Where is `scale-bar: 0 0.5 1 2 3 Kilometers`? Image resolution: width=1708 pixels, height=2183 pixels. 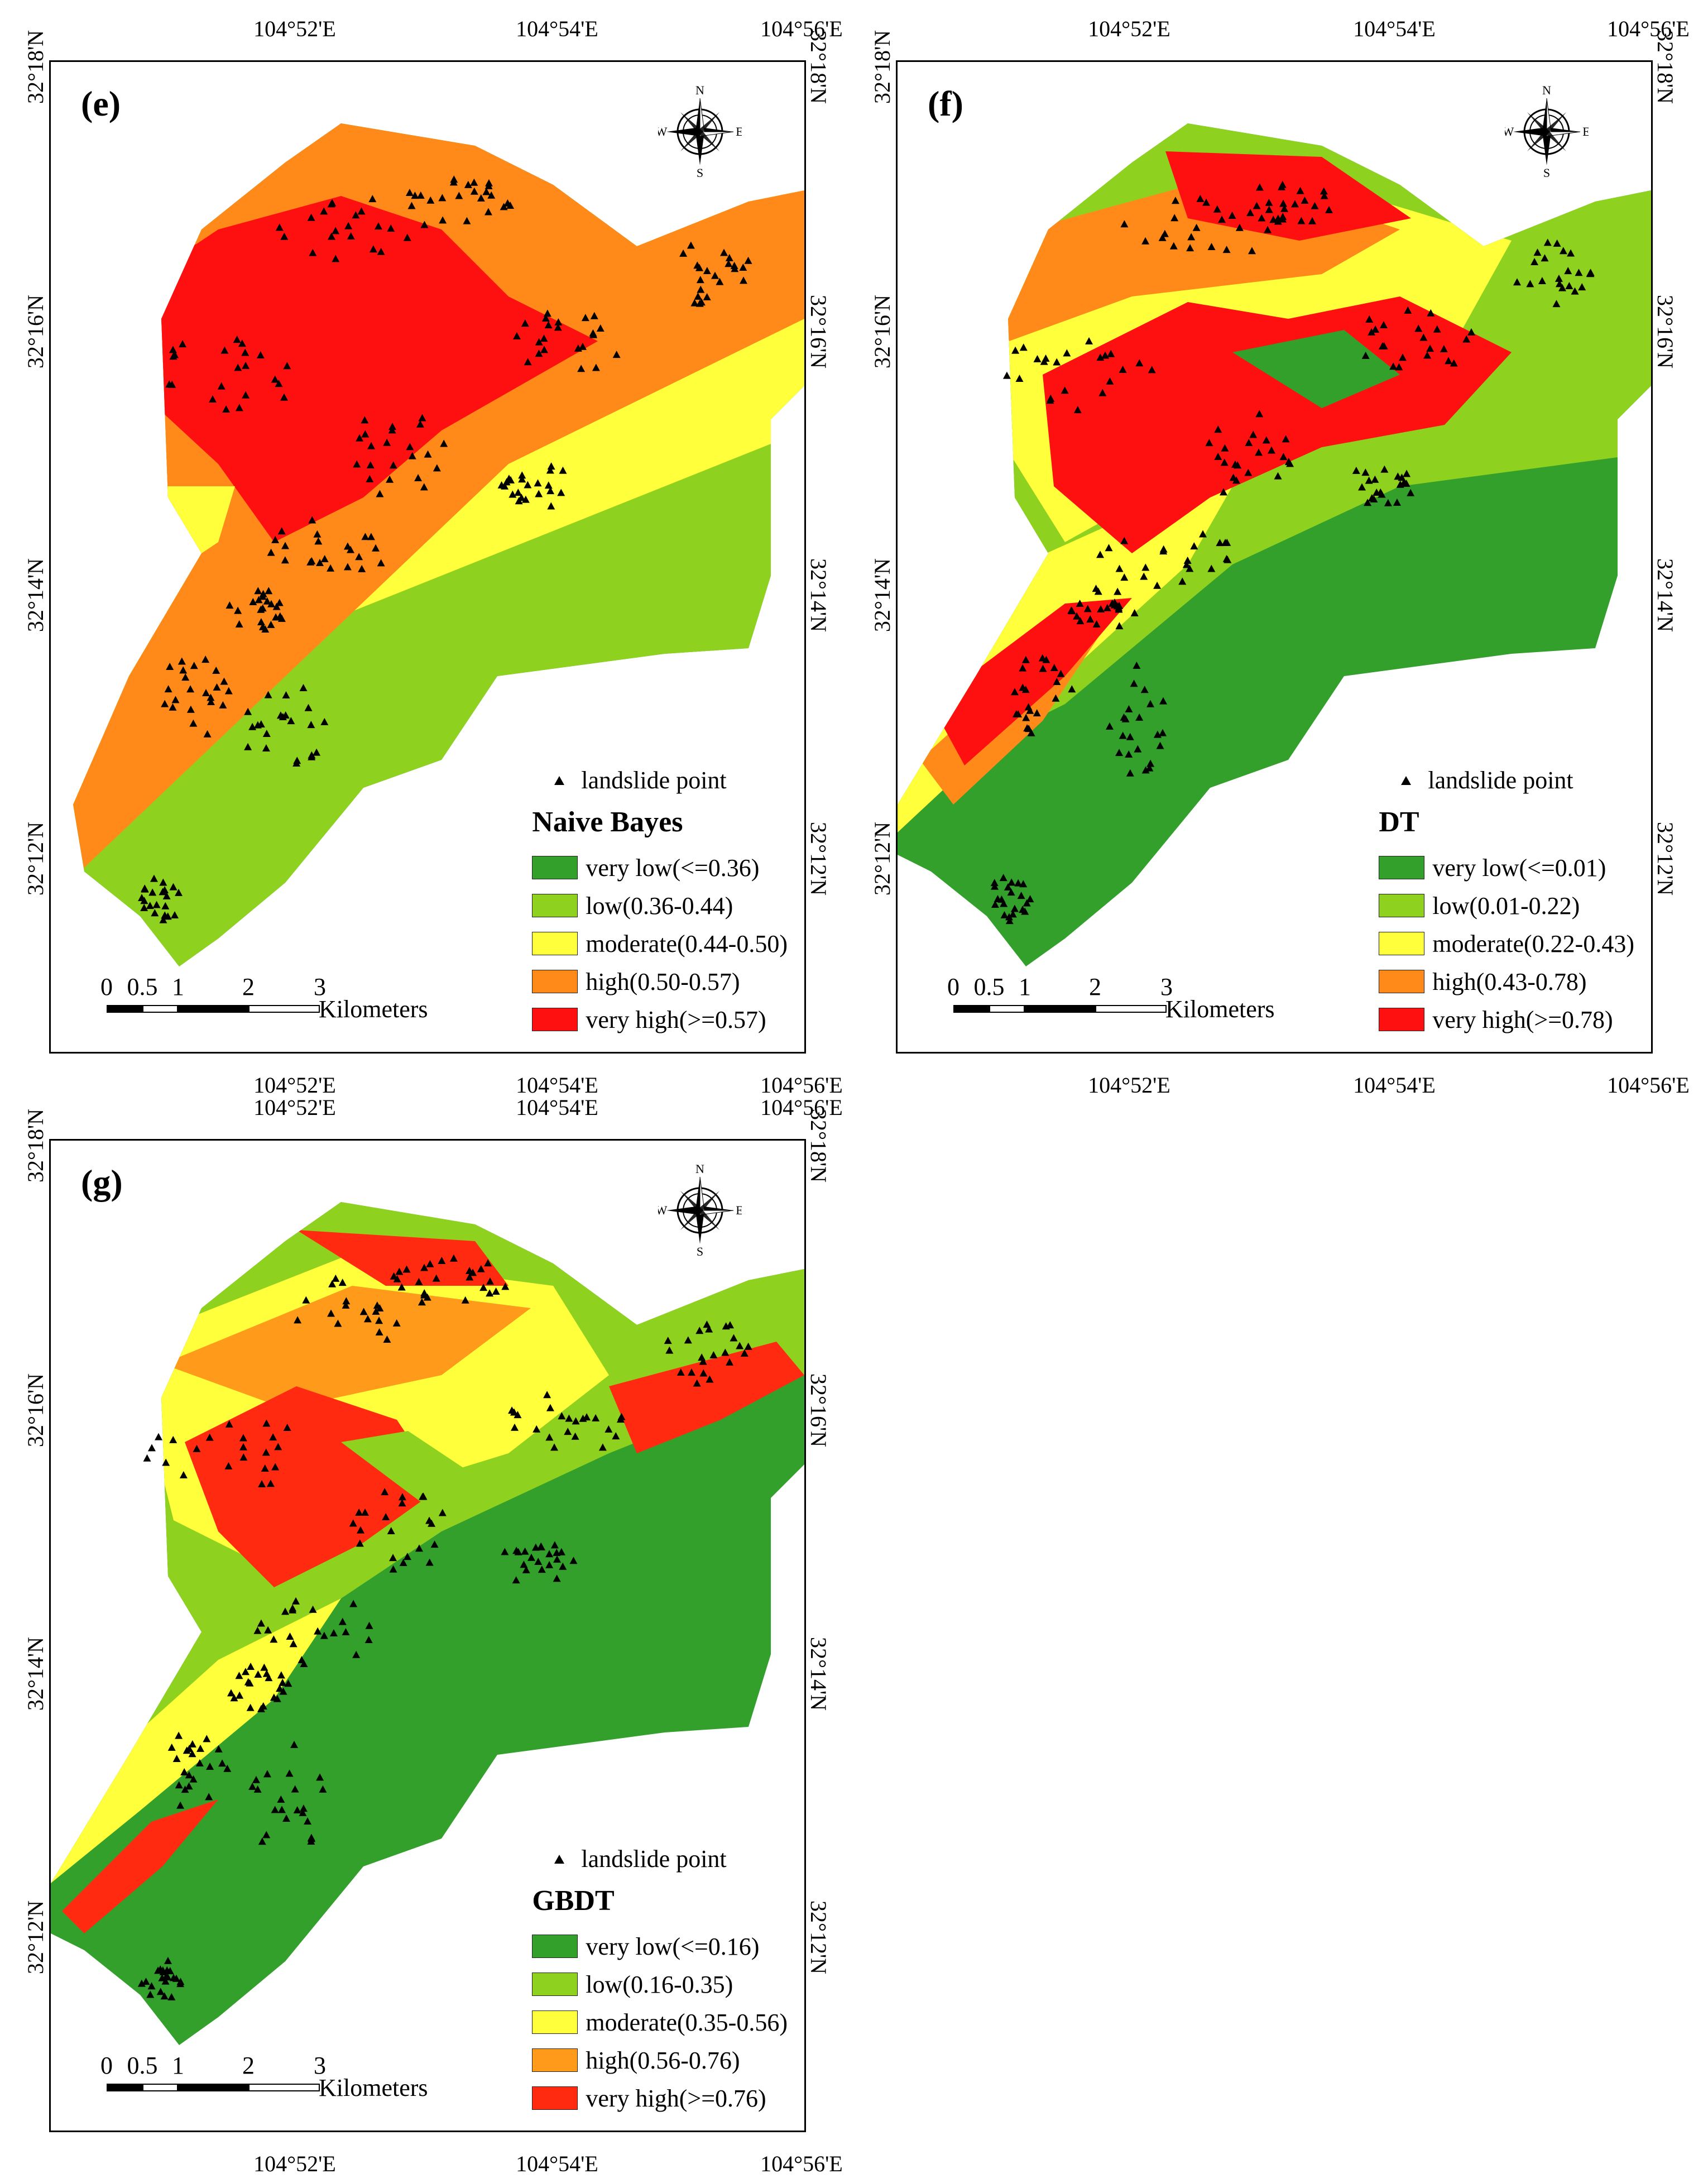
scale-bar: 0 0.5 1 2 3 Kilometers is located at coordinates (1111, 998).